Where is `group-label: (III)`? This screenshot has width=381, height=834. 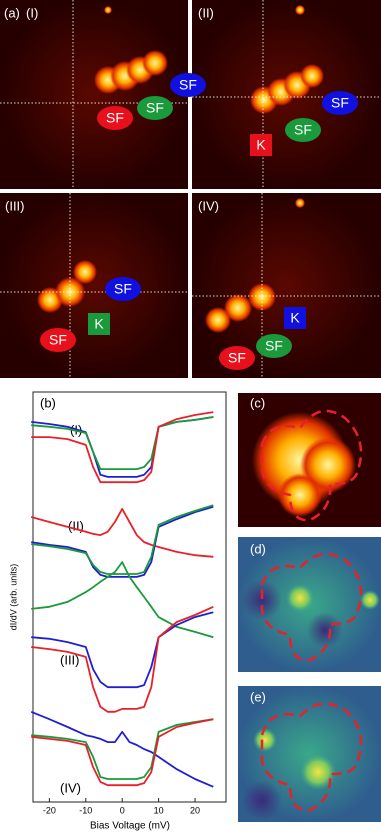 group-label: (III) is located at coordinates (70, 659).